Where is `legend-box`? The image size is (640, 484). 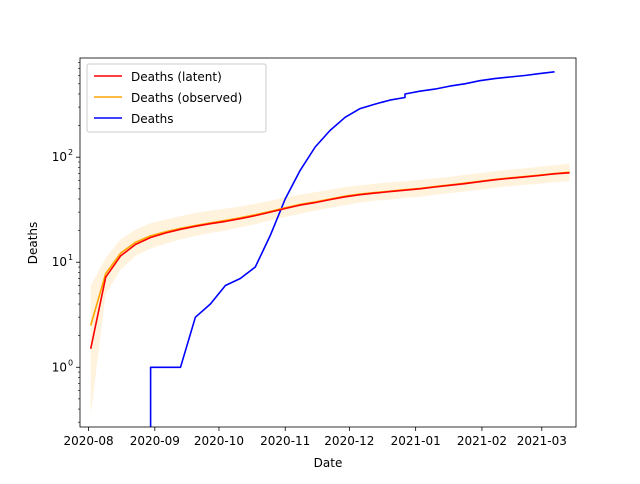
legend-box is located at coordinates (176, 98).